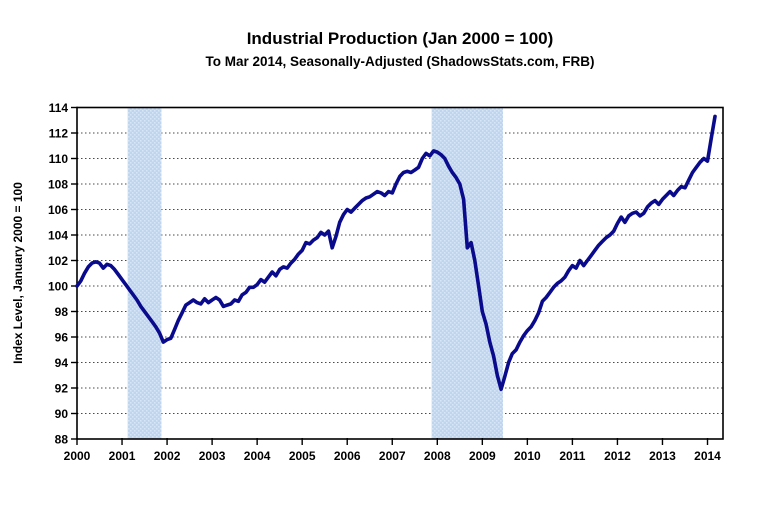 The height and width of the screenshot is (518, 766). Describe the element at coordinates (62, 338) in the screenshot. I see `y-tick-label-96: 96` at that location.